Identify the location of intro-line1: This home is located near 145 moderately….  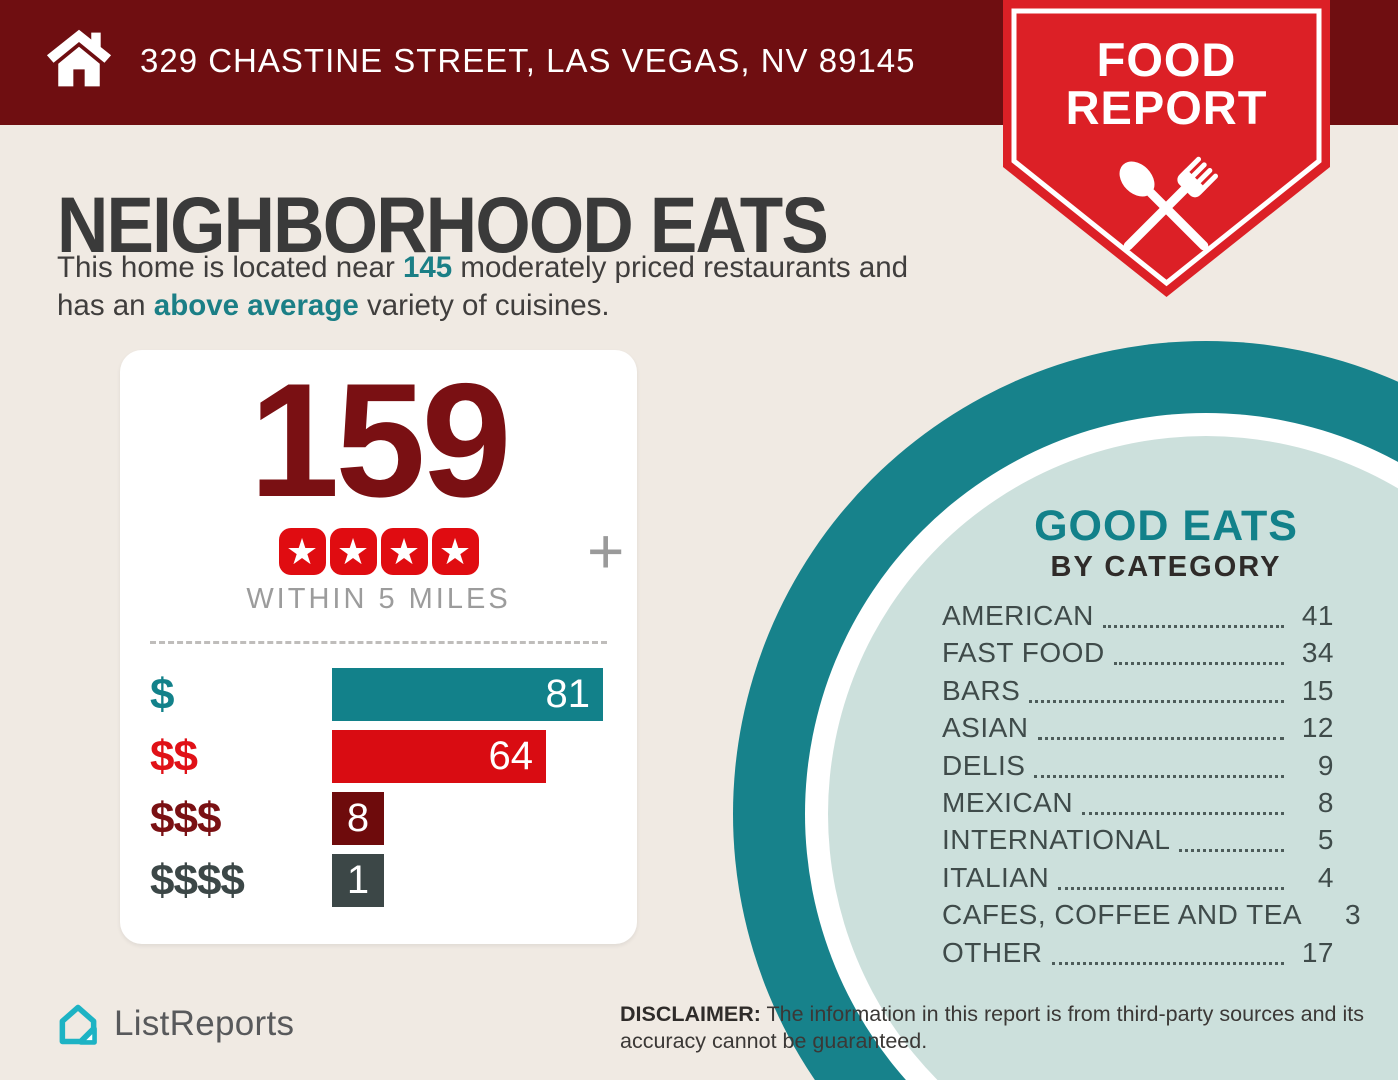
(483, 267).